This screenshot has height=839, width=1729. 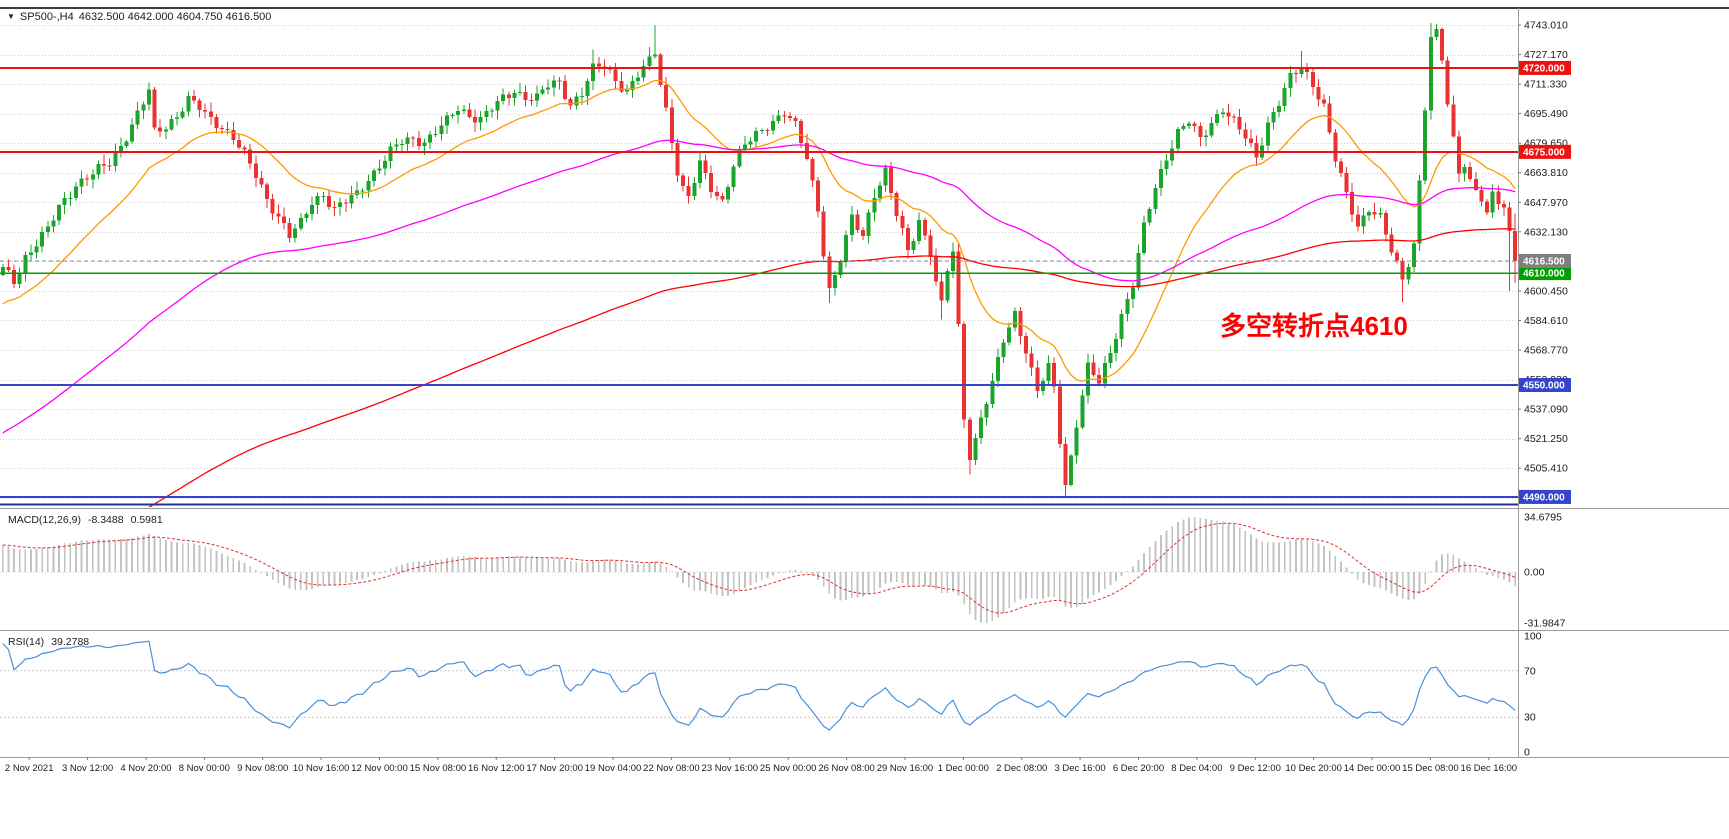 I want to click on time-axis-label: 12 Nov 00:00, so click(x=379, y=768).